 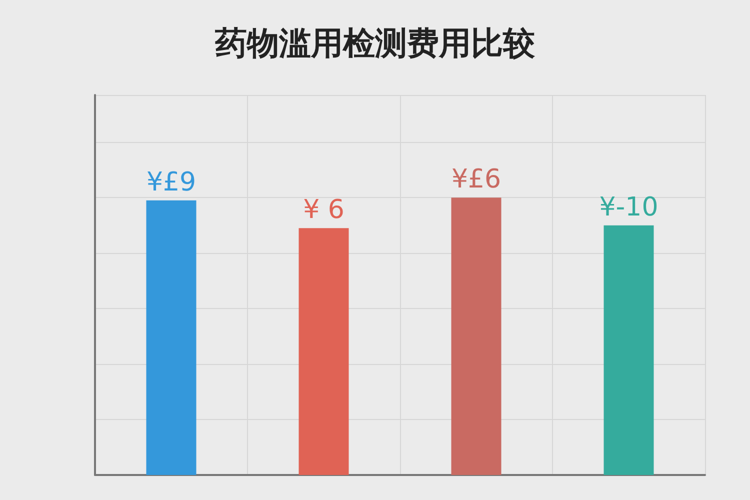 I want to click on text: ¥£6, so click(x=476, y=179).